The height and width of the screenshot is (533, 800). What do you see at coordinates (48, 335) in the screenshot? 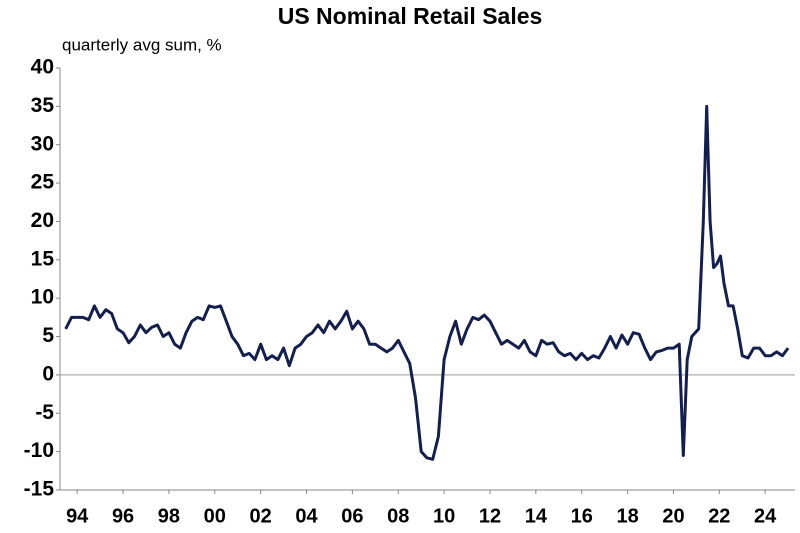
I see `y-tick-label: 5` at bounding box center [48, 335].